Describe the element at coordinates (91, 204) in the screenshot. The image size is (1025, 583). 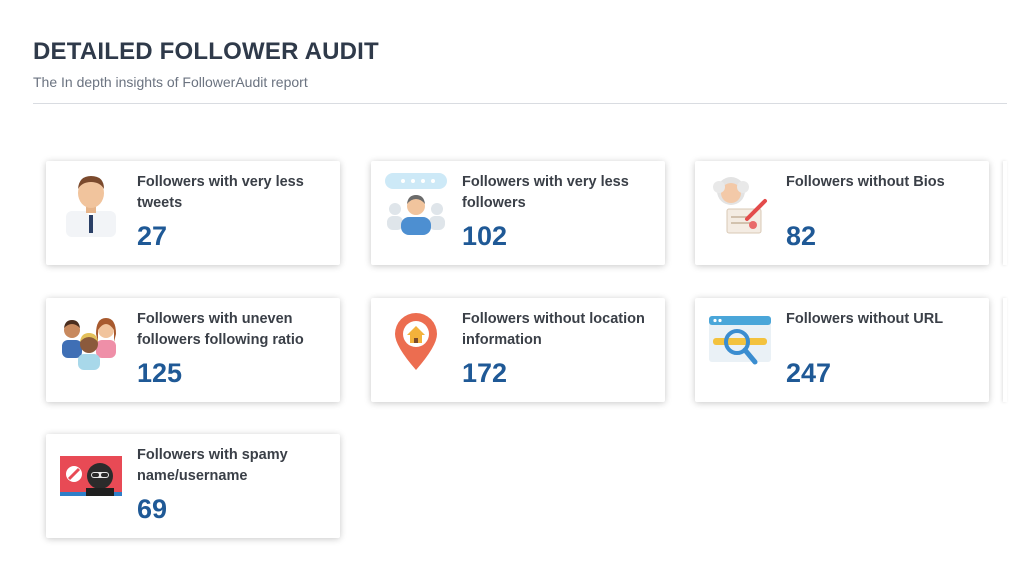
I see `businessman-icon` at that location.